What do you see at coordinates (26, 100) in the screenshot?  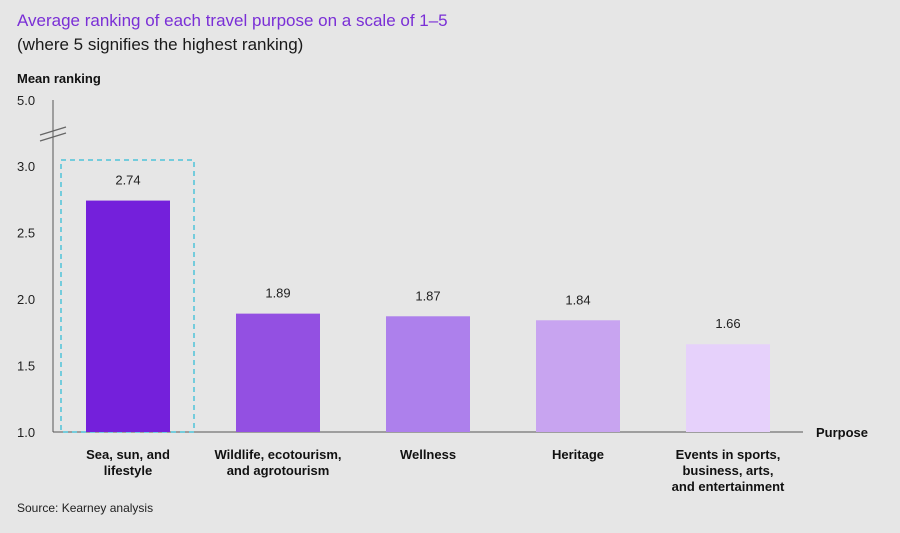 I see `y-tick-label: 5.0` at bounding box center [26, 100].